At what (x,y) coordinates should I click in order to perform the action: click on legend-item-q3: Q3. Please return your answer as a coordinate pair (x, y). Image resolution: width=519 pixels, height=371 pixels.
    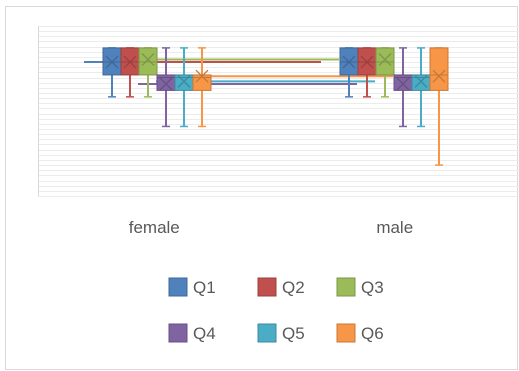
    Looking at the image, I should click on (360, 287).